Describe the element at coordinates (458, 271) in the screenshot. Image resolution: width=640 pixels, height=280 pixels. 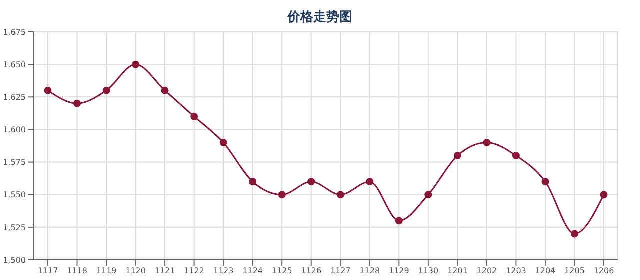
I see `x-tick-label: 1201` at that location.